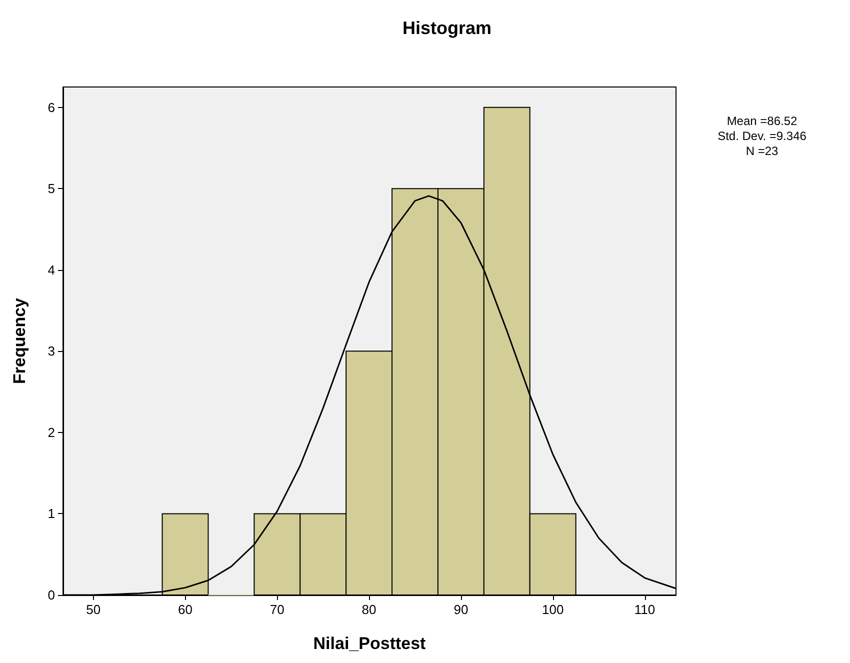  What do you see at coordinates (51, 107) in the screenshot?
I see `y-tick-label: 6` at bounding box center [51, 107].